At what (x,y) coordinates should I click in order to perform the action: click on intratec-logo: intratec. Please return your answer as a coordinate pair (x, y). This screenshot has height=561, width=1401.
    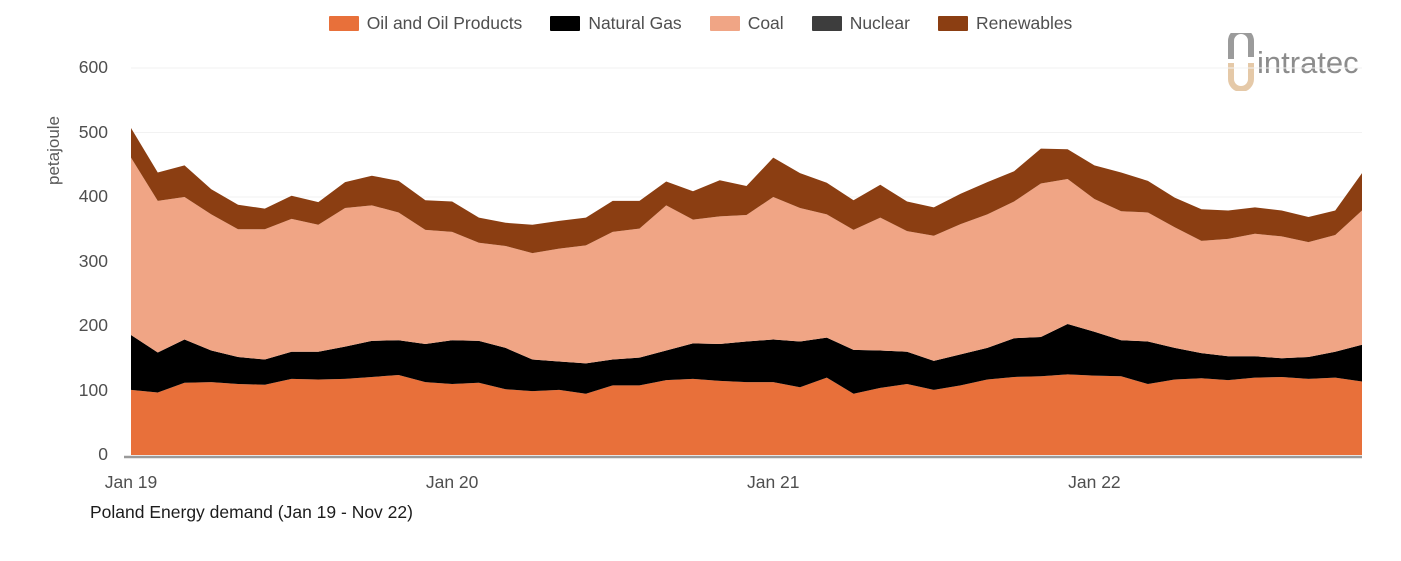
    Looking at the image, I should click on (1302, 62).